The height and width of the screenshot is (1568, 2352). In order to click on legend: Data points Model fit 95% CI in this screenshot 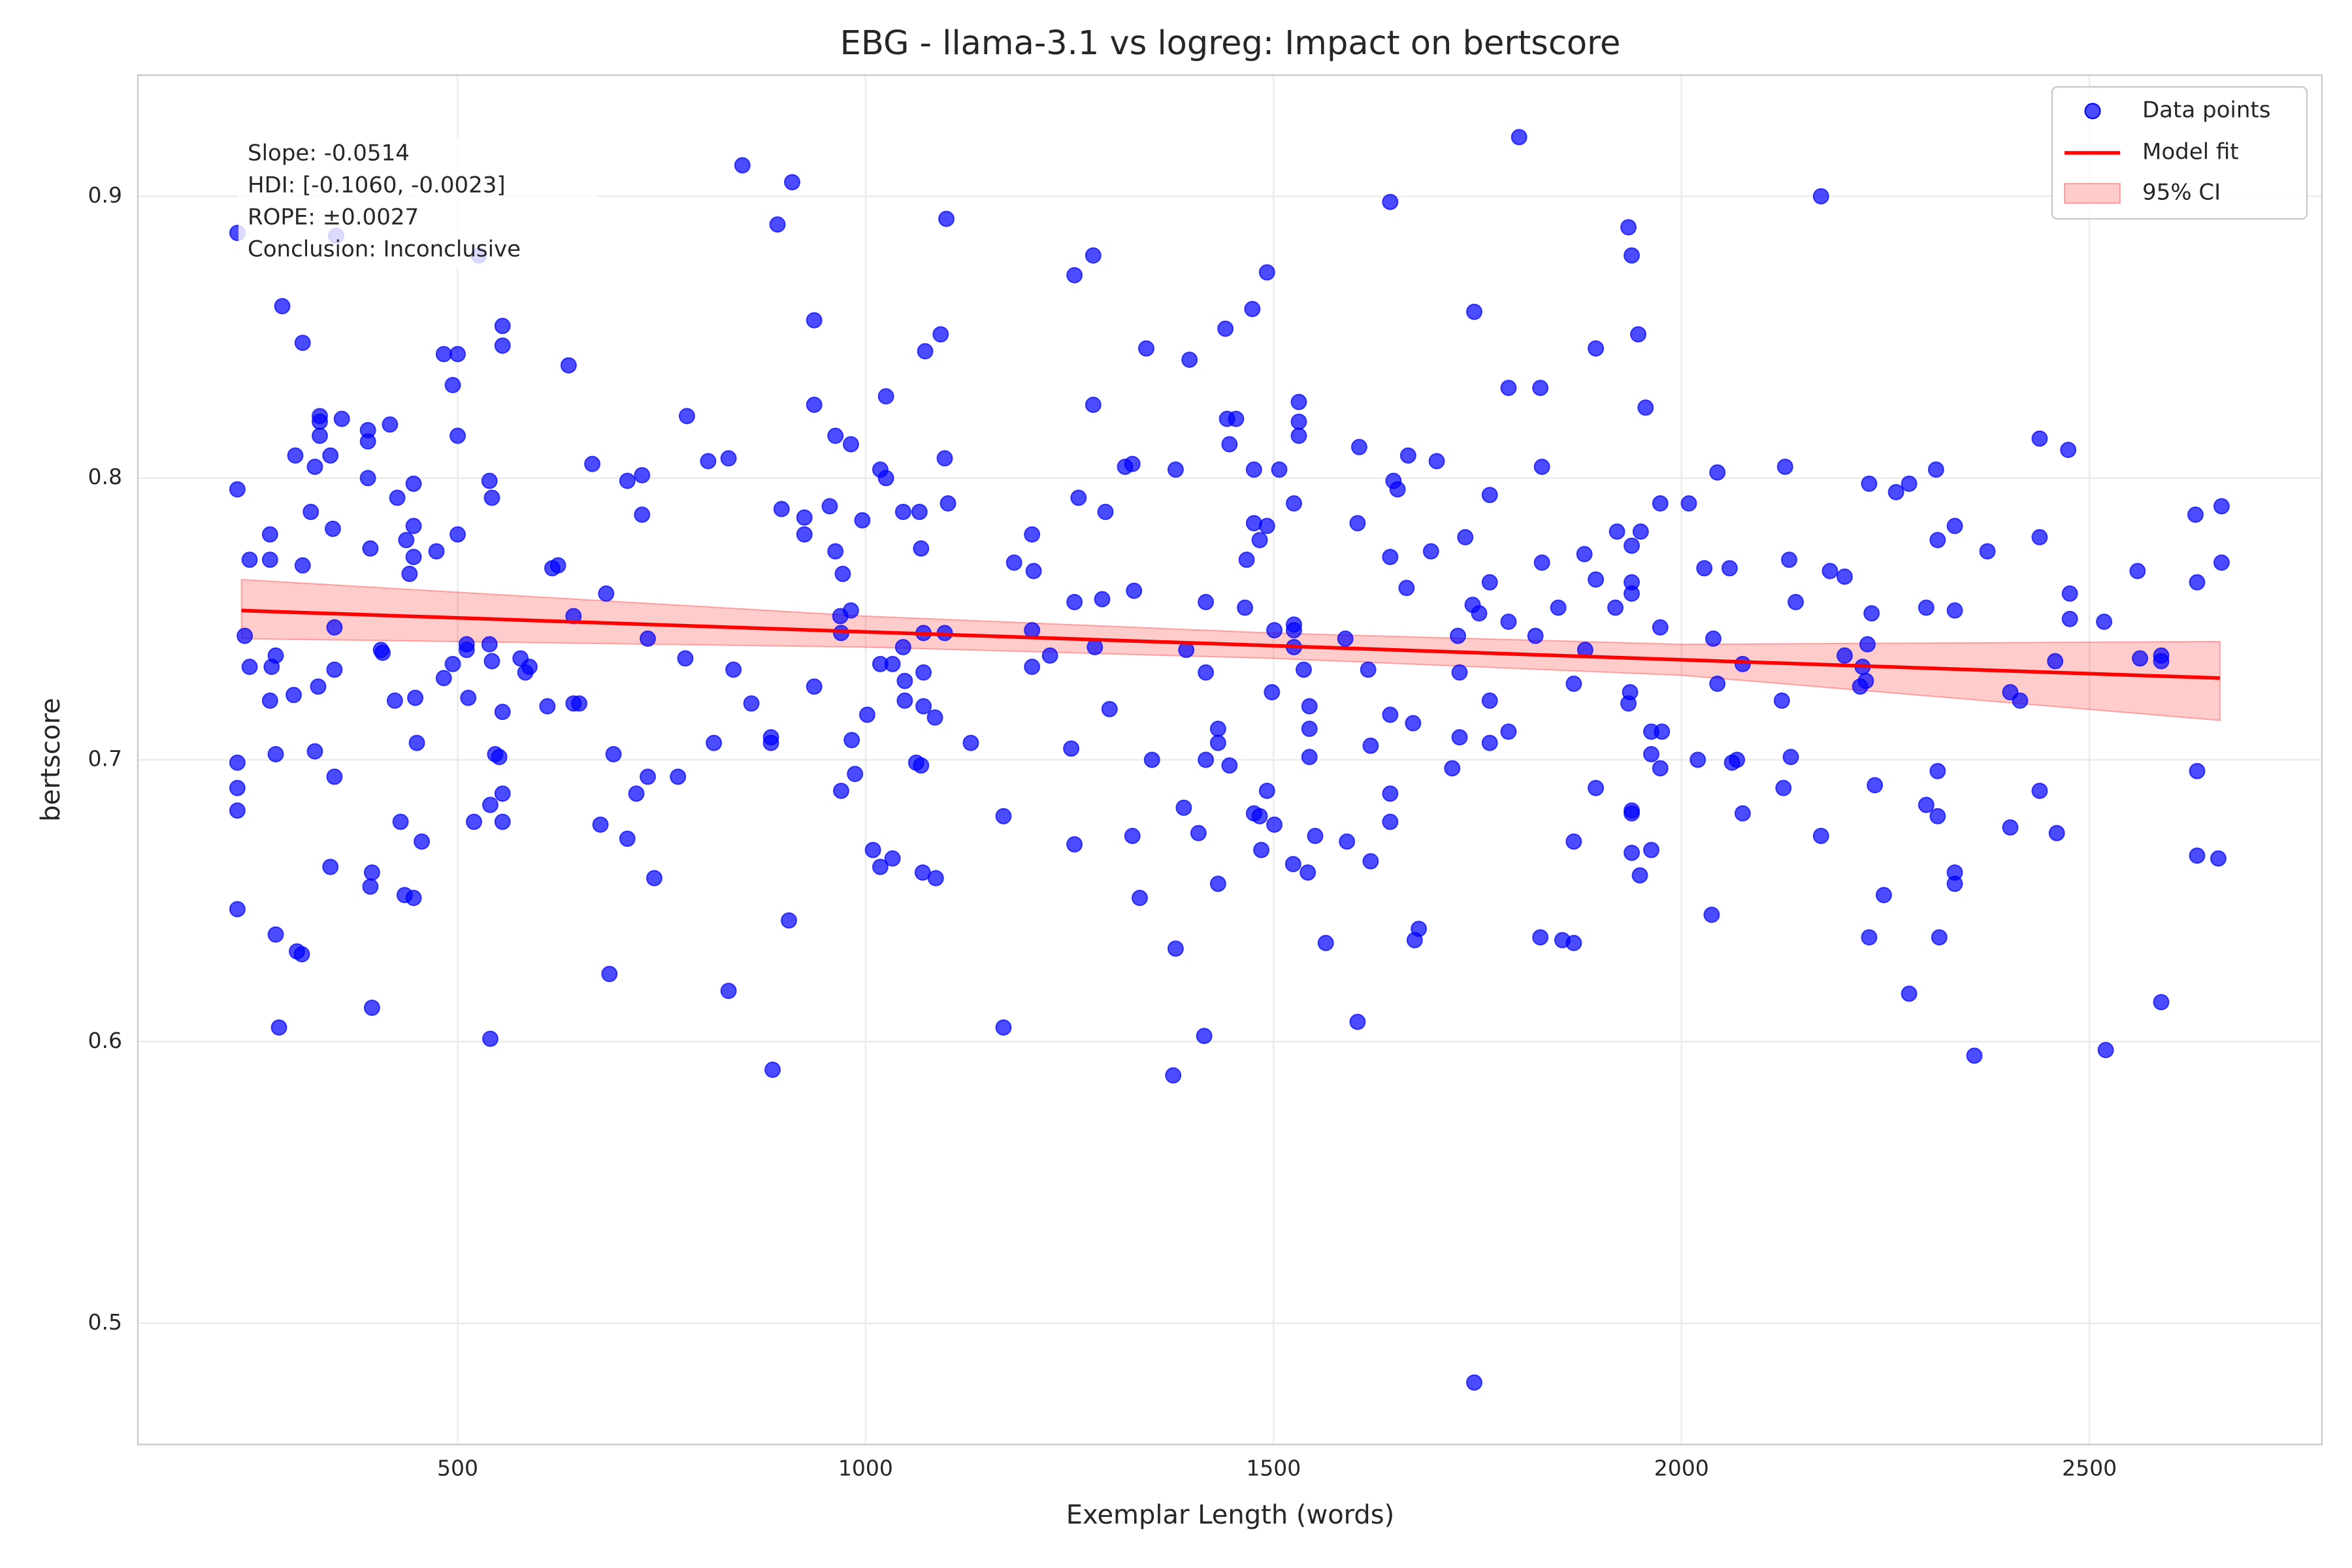, I will do `click(2179, 153)`.